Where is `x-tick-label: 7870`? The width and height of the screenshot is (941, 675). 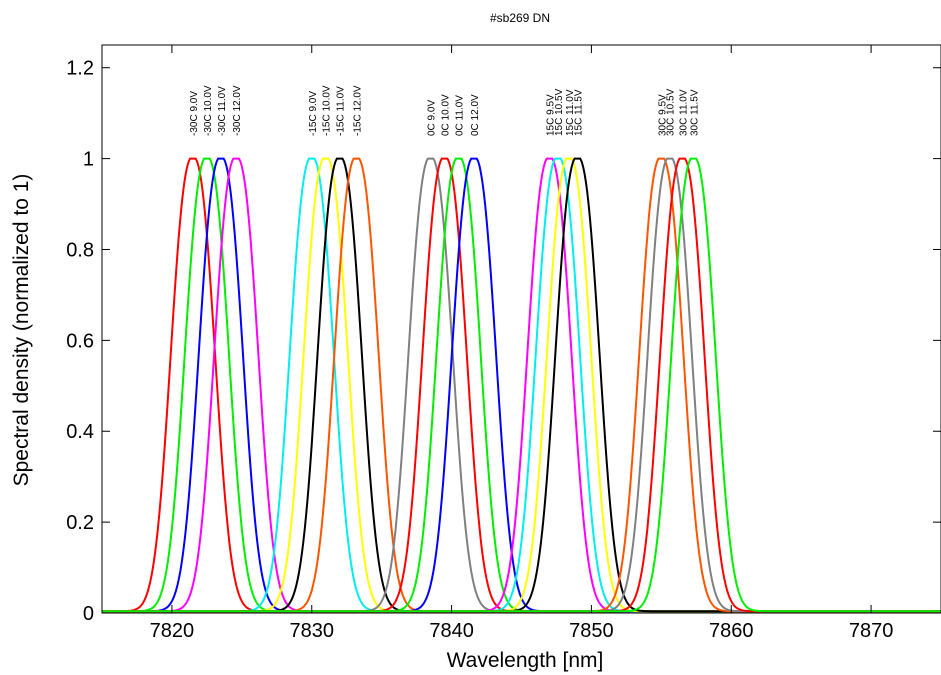 x-tick-label: 7870 is located at coordinates (871, 631).